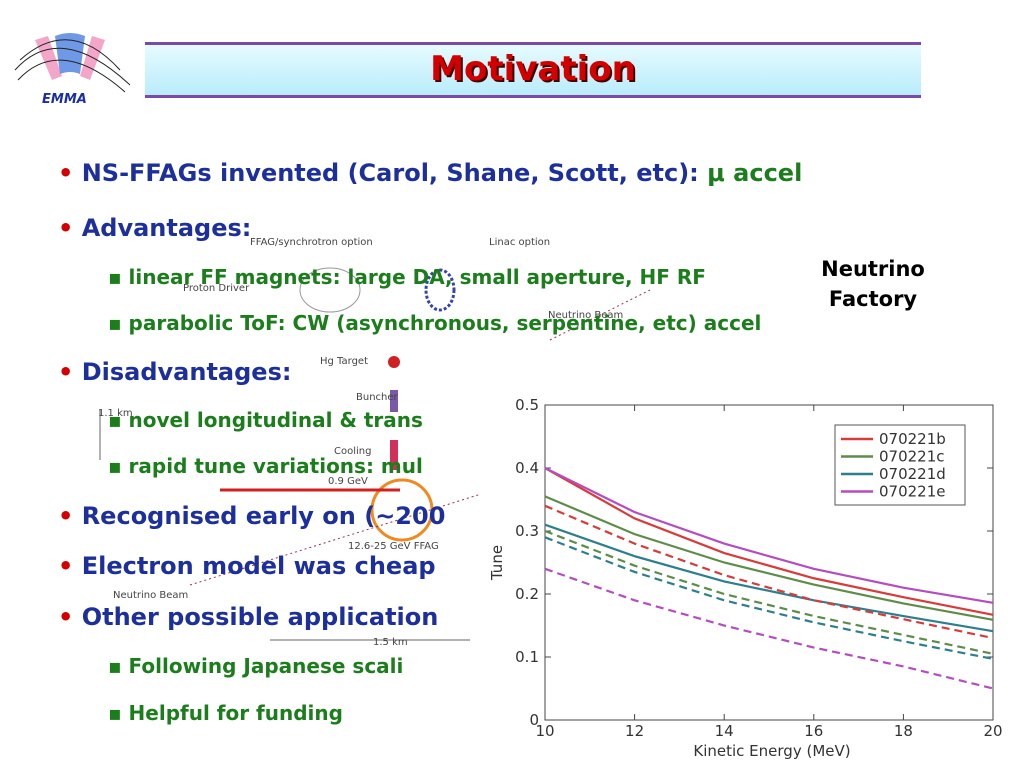 Image resolution: width=1024 pixels, height=768 pixels. I want to click on diagram-label: 1.5 km, so click(390, 642).